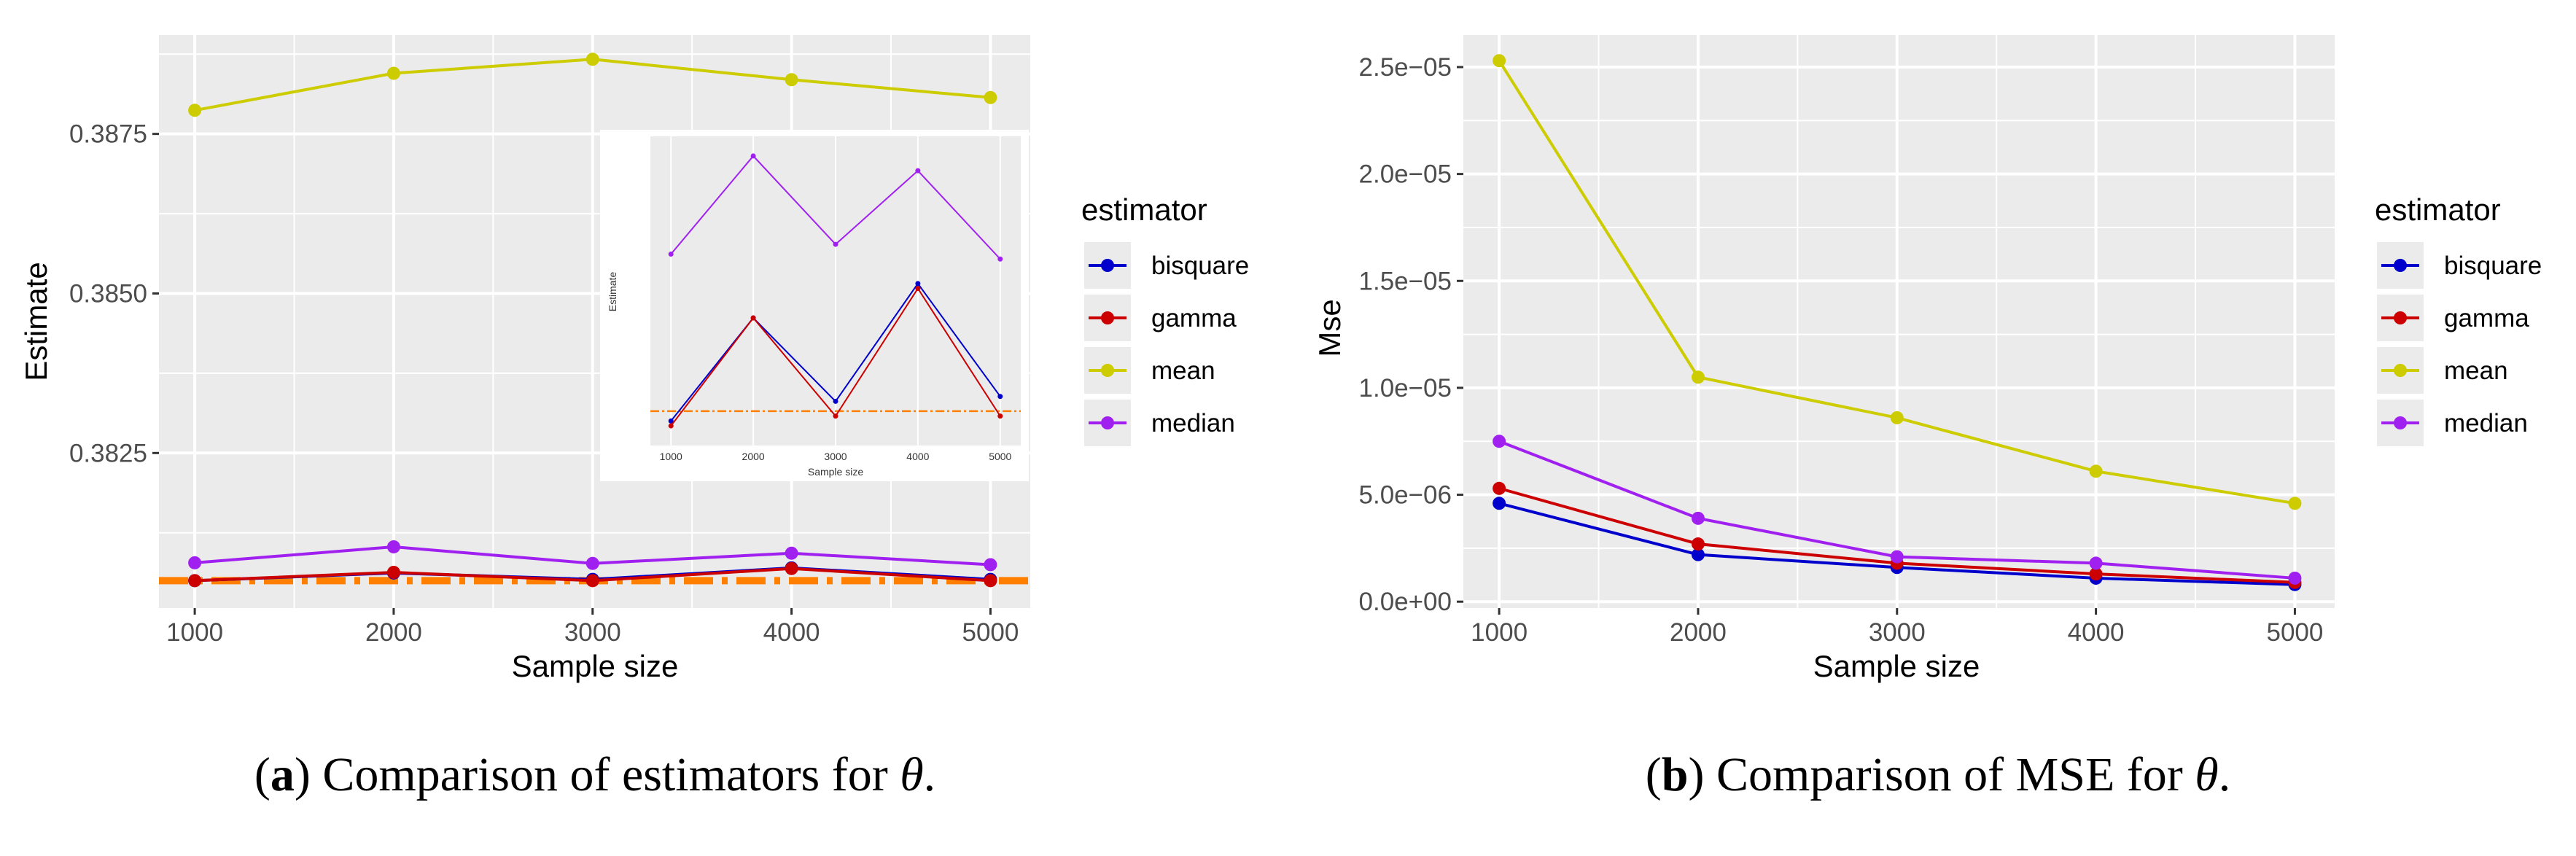 The height and width of the screenshot is (856, 2576). I want to click on caption-a-text: ) Comparison of estimators for, so click(597, 774).